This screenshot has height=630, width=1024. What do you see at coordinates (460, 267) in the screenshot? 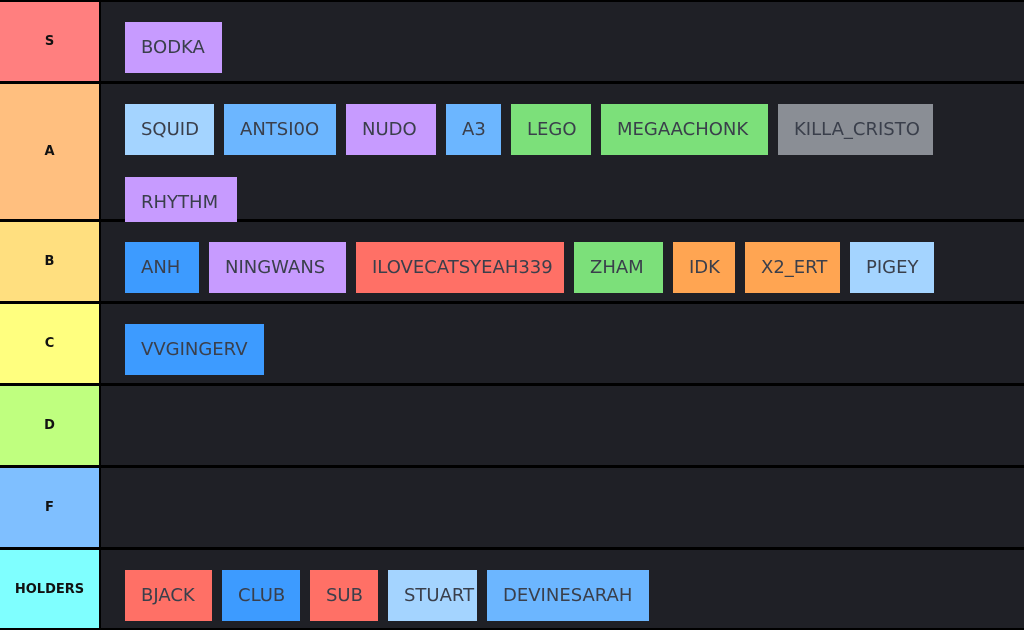
I see `tier-item-chip: ILOVECATSYEAH339` at bounding box center [460, 267].